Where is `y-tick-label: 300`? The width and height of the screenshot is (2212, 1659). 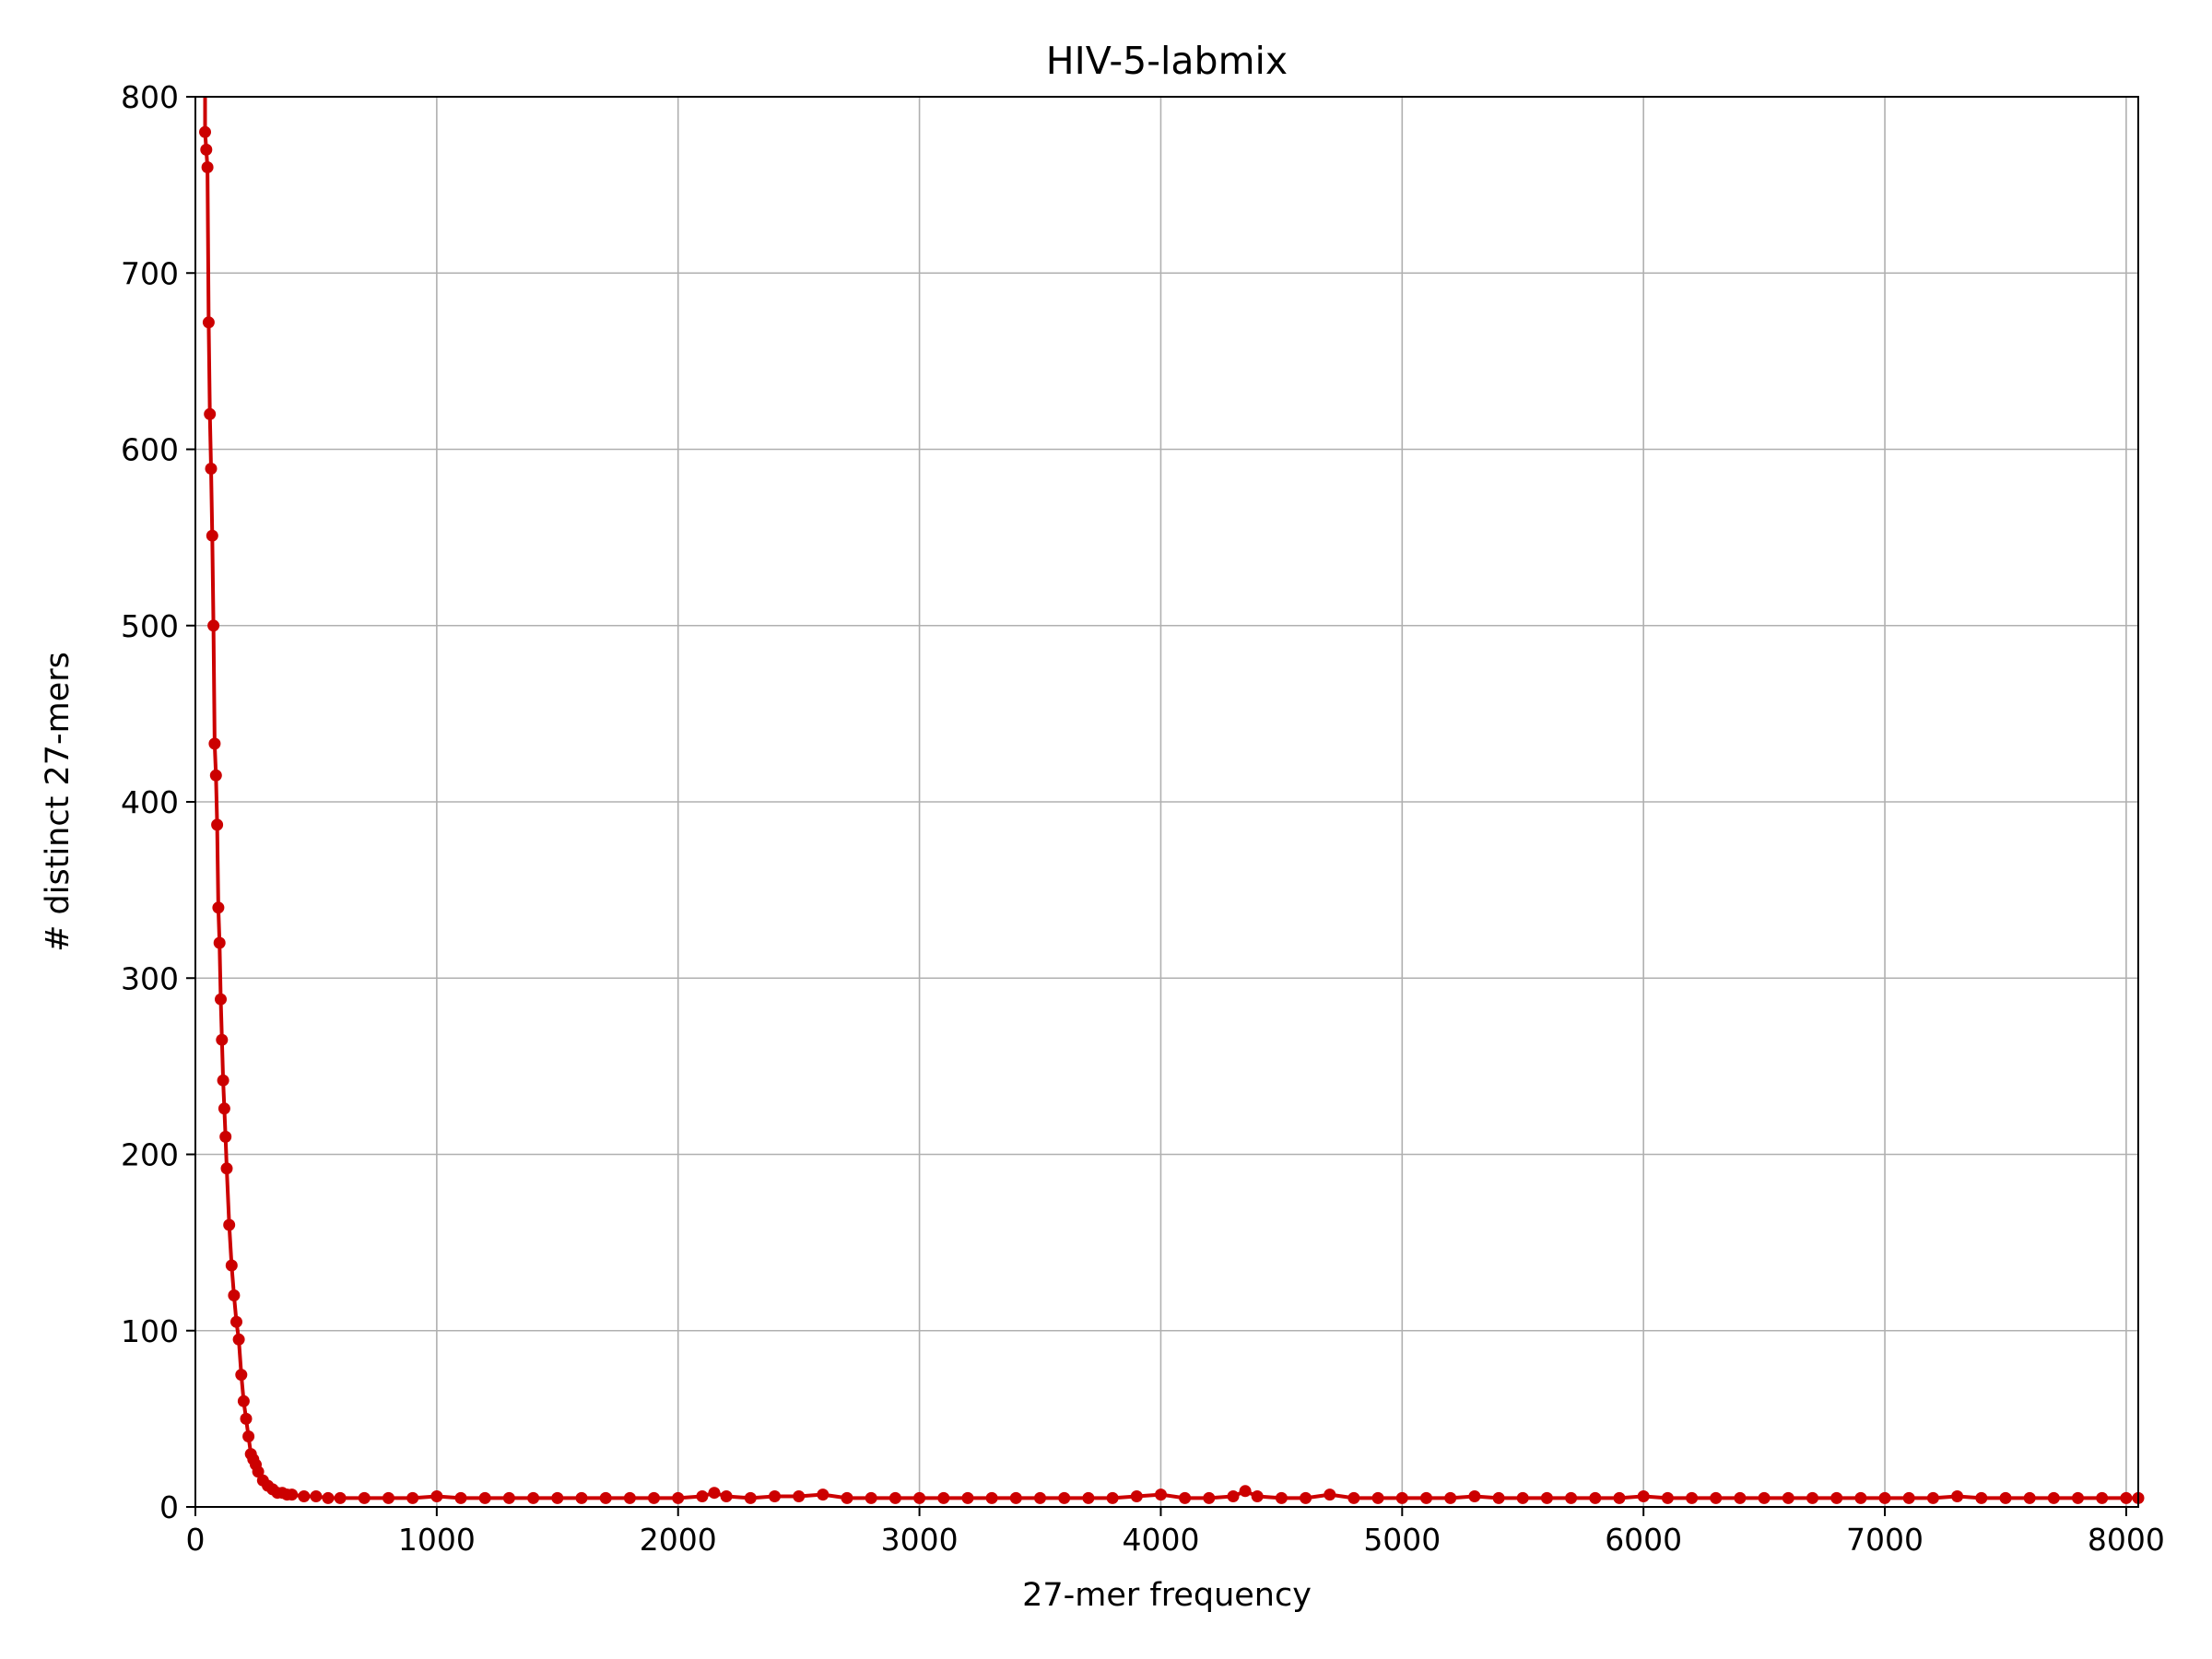
y-tick-label: 300 is located at coordinates (150, 978).